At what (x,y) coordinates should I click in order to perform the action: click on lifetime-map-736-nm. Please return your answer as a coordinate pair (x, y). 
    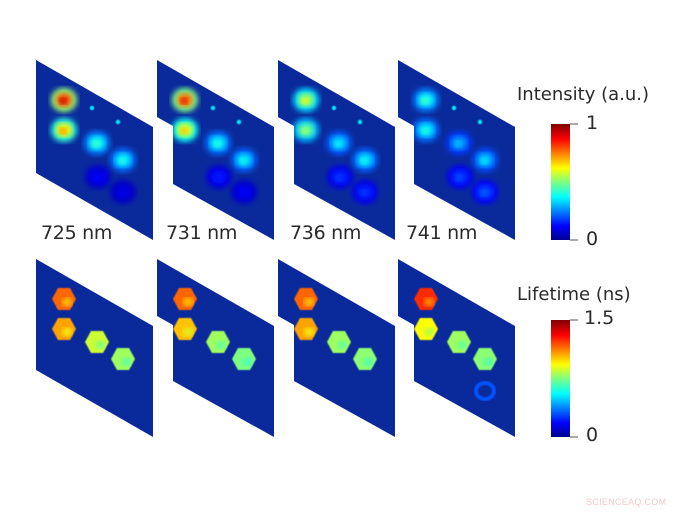
    Looking at the image, I should click on (336, 348).